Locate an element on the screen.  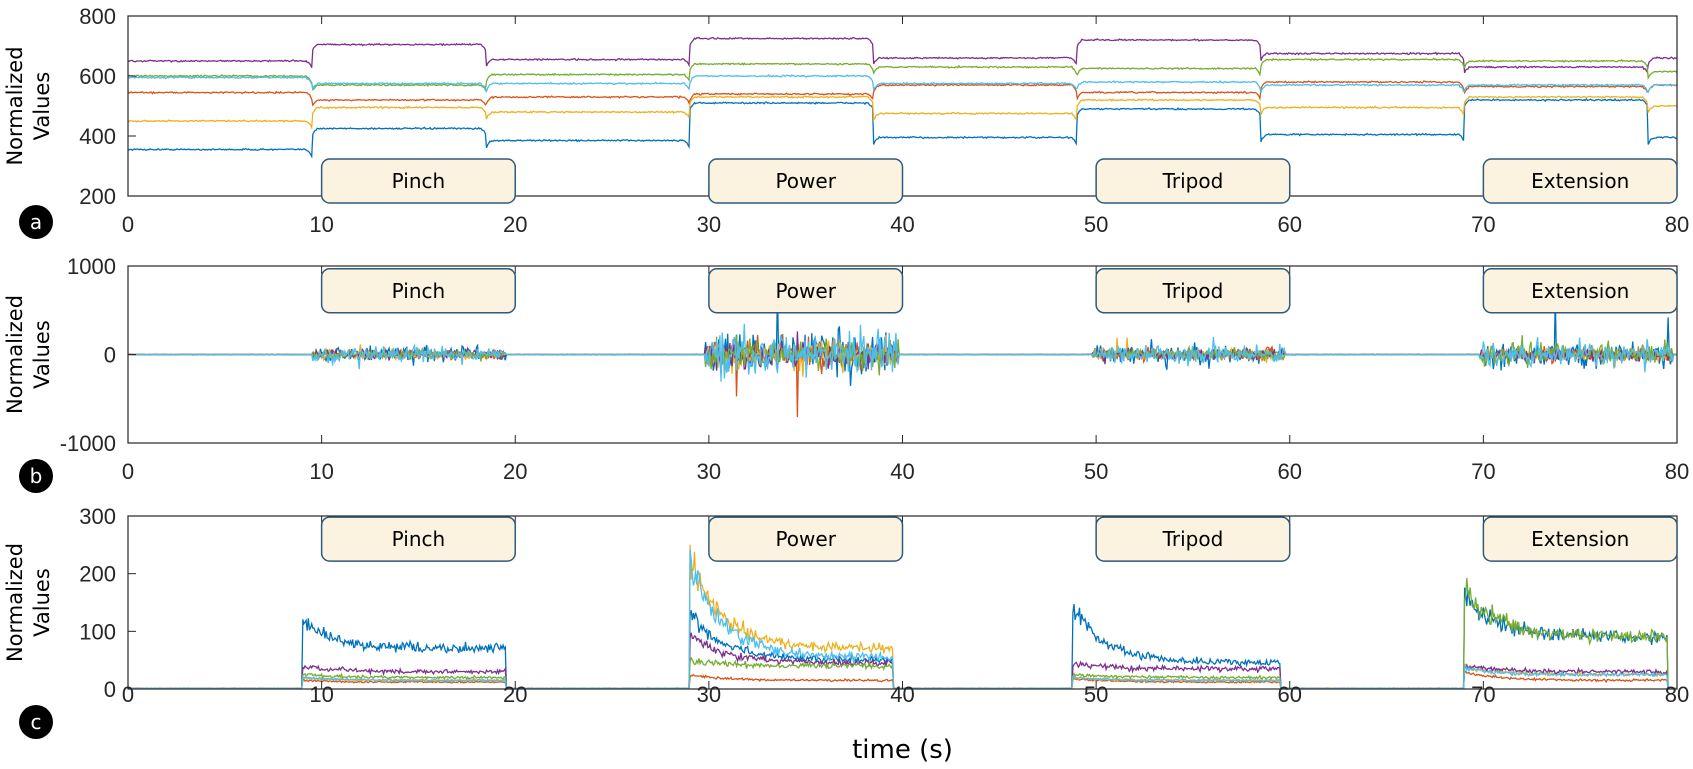
y-tick-label: 300 is located at coordinates (97, 516).